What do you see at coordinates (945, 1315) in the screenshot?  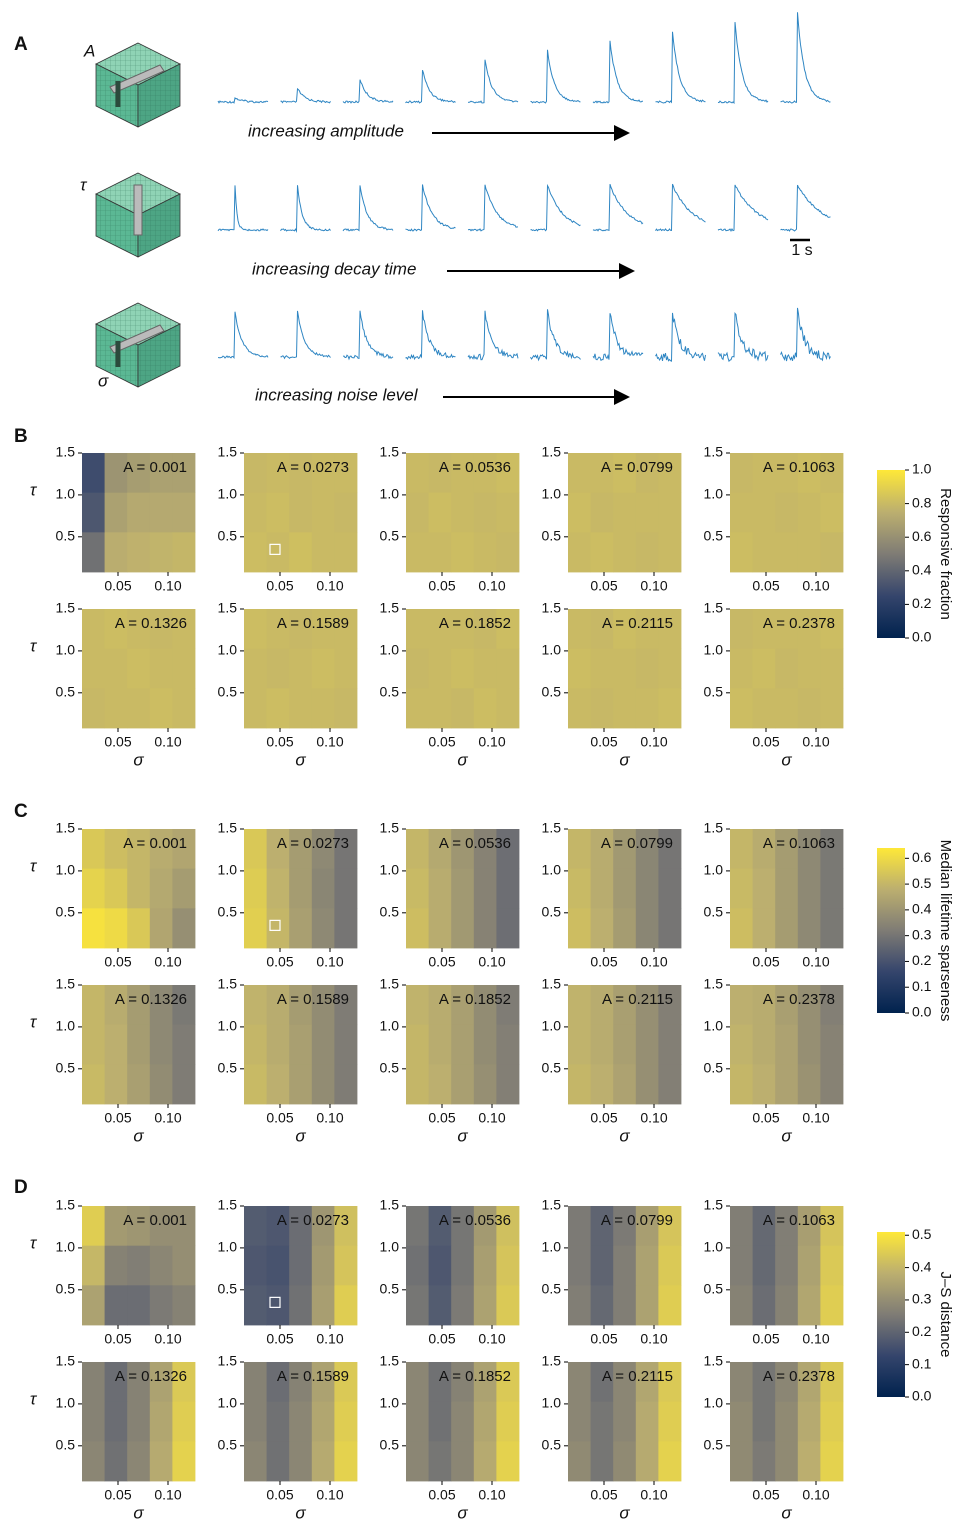 I see `colorbar-label: J–S distance` at bounding box center [945, 1315].